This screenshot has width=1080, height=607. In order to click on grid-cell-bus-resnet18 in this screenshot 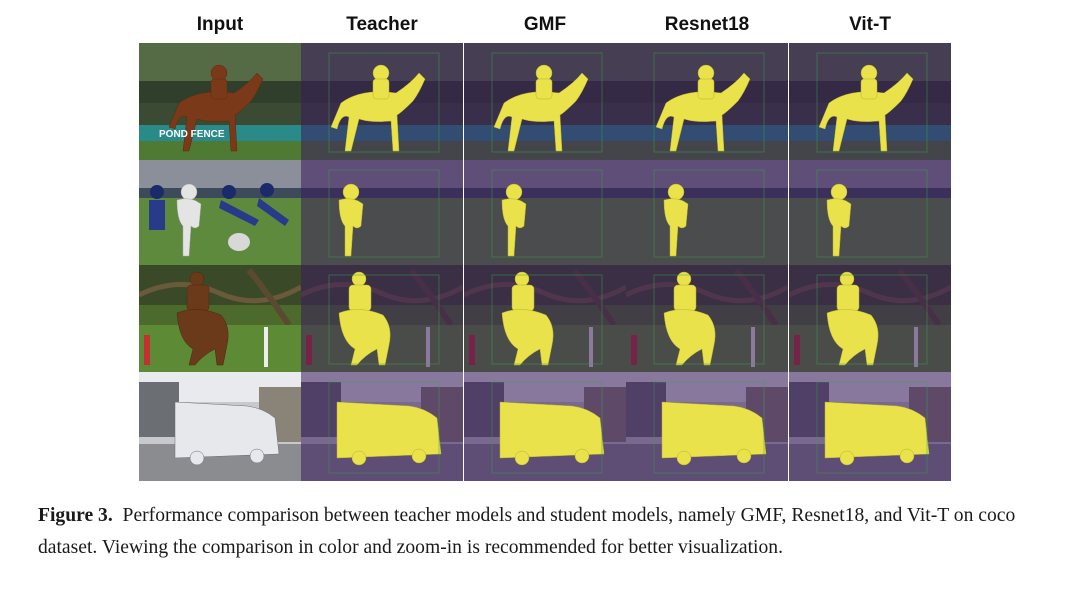, I will do `click(707, 426)`.